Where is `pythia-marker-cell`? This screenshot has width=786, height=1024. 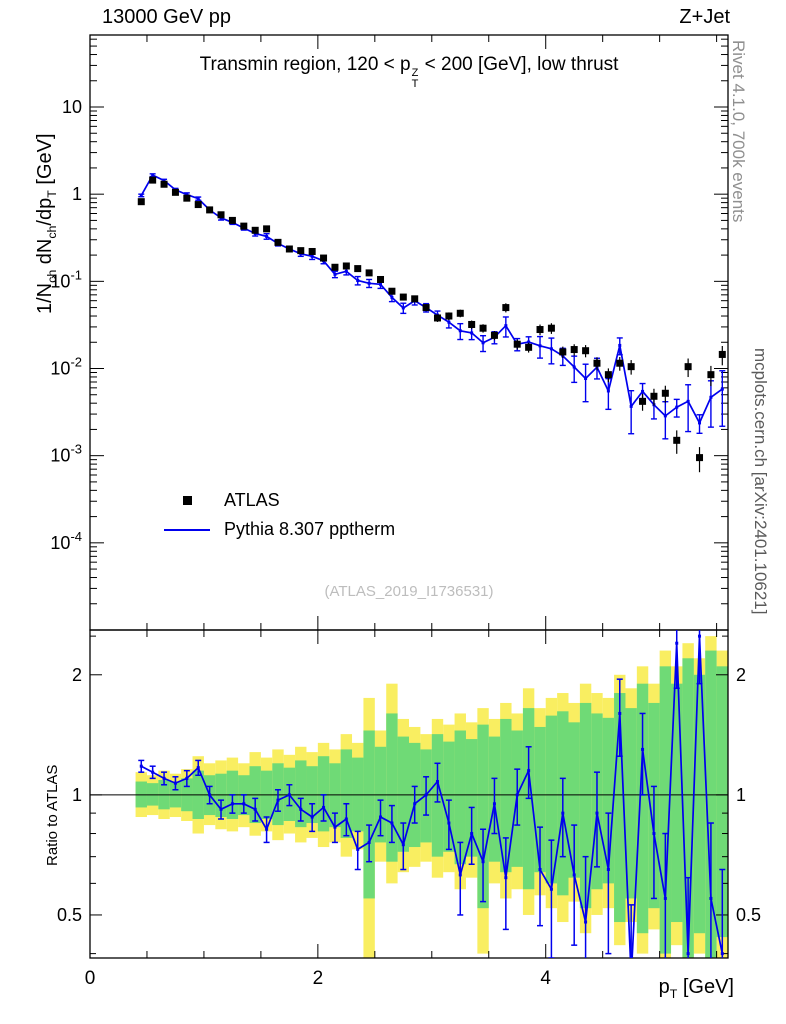 pythia-marker-cell is located at coordinates (187, 529).